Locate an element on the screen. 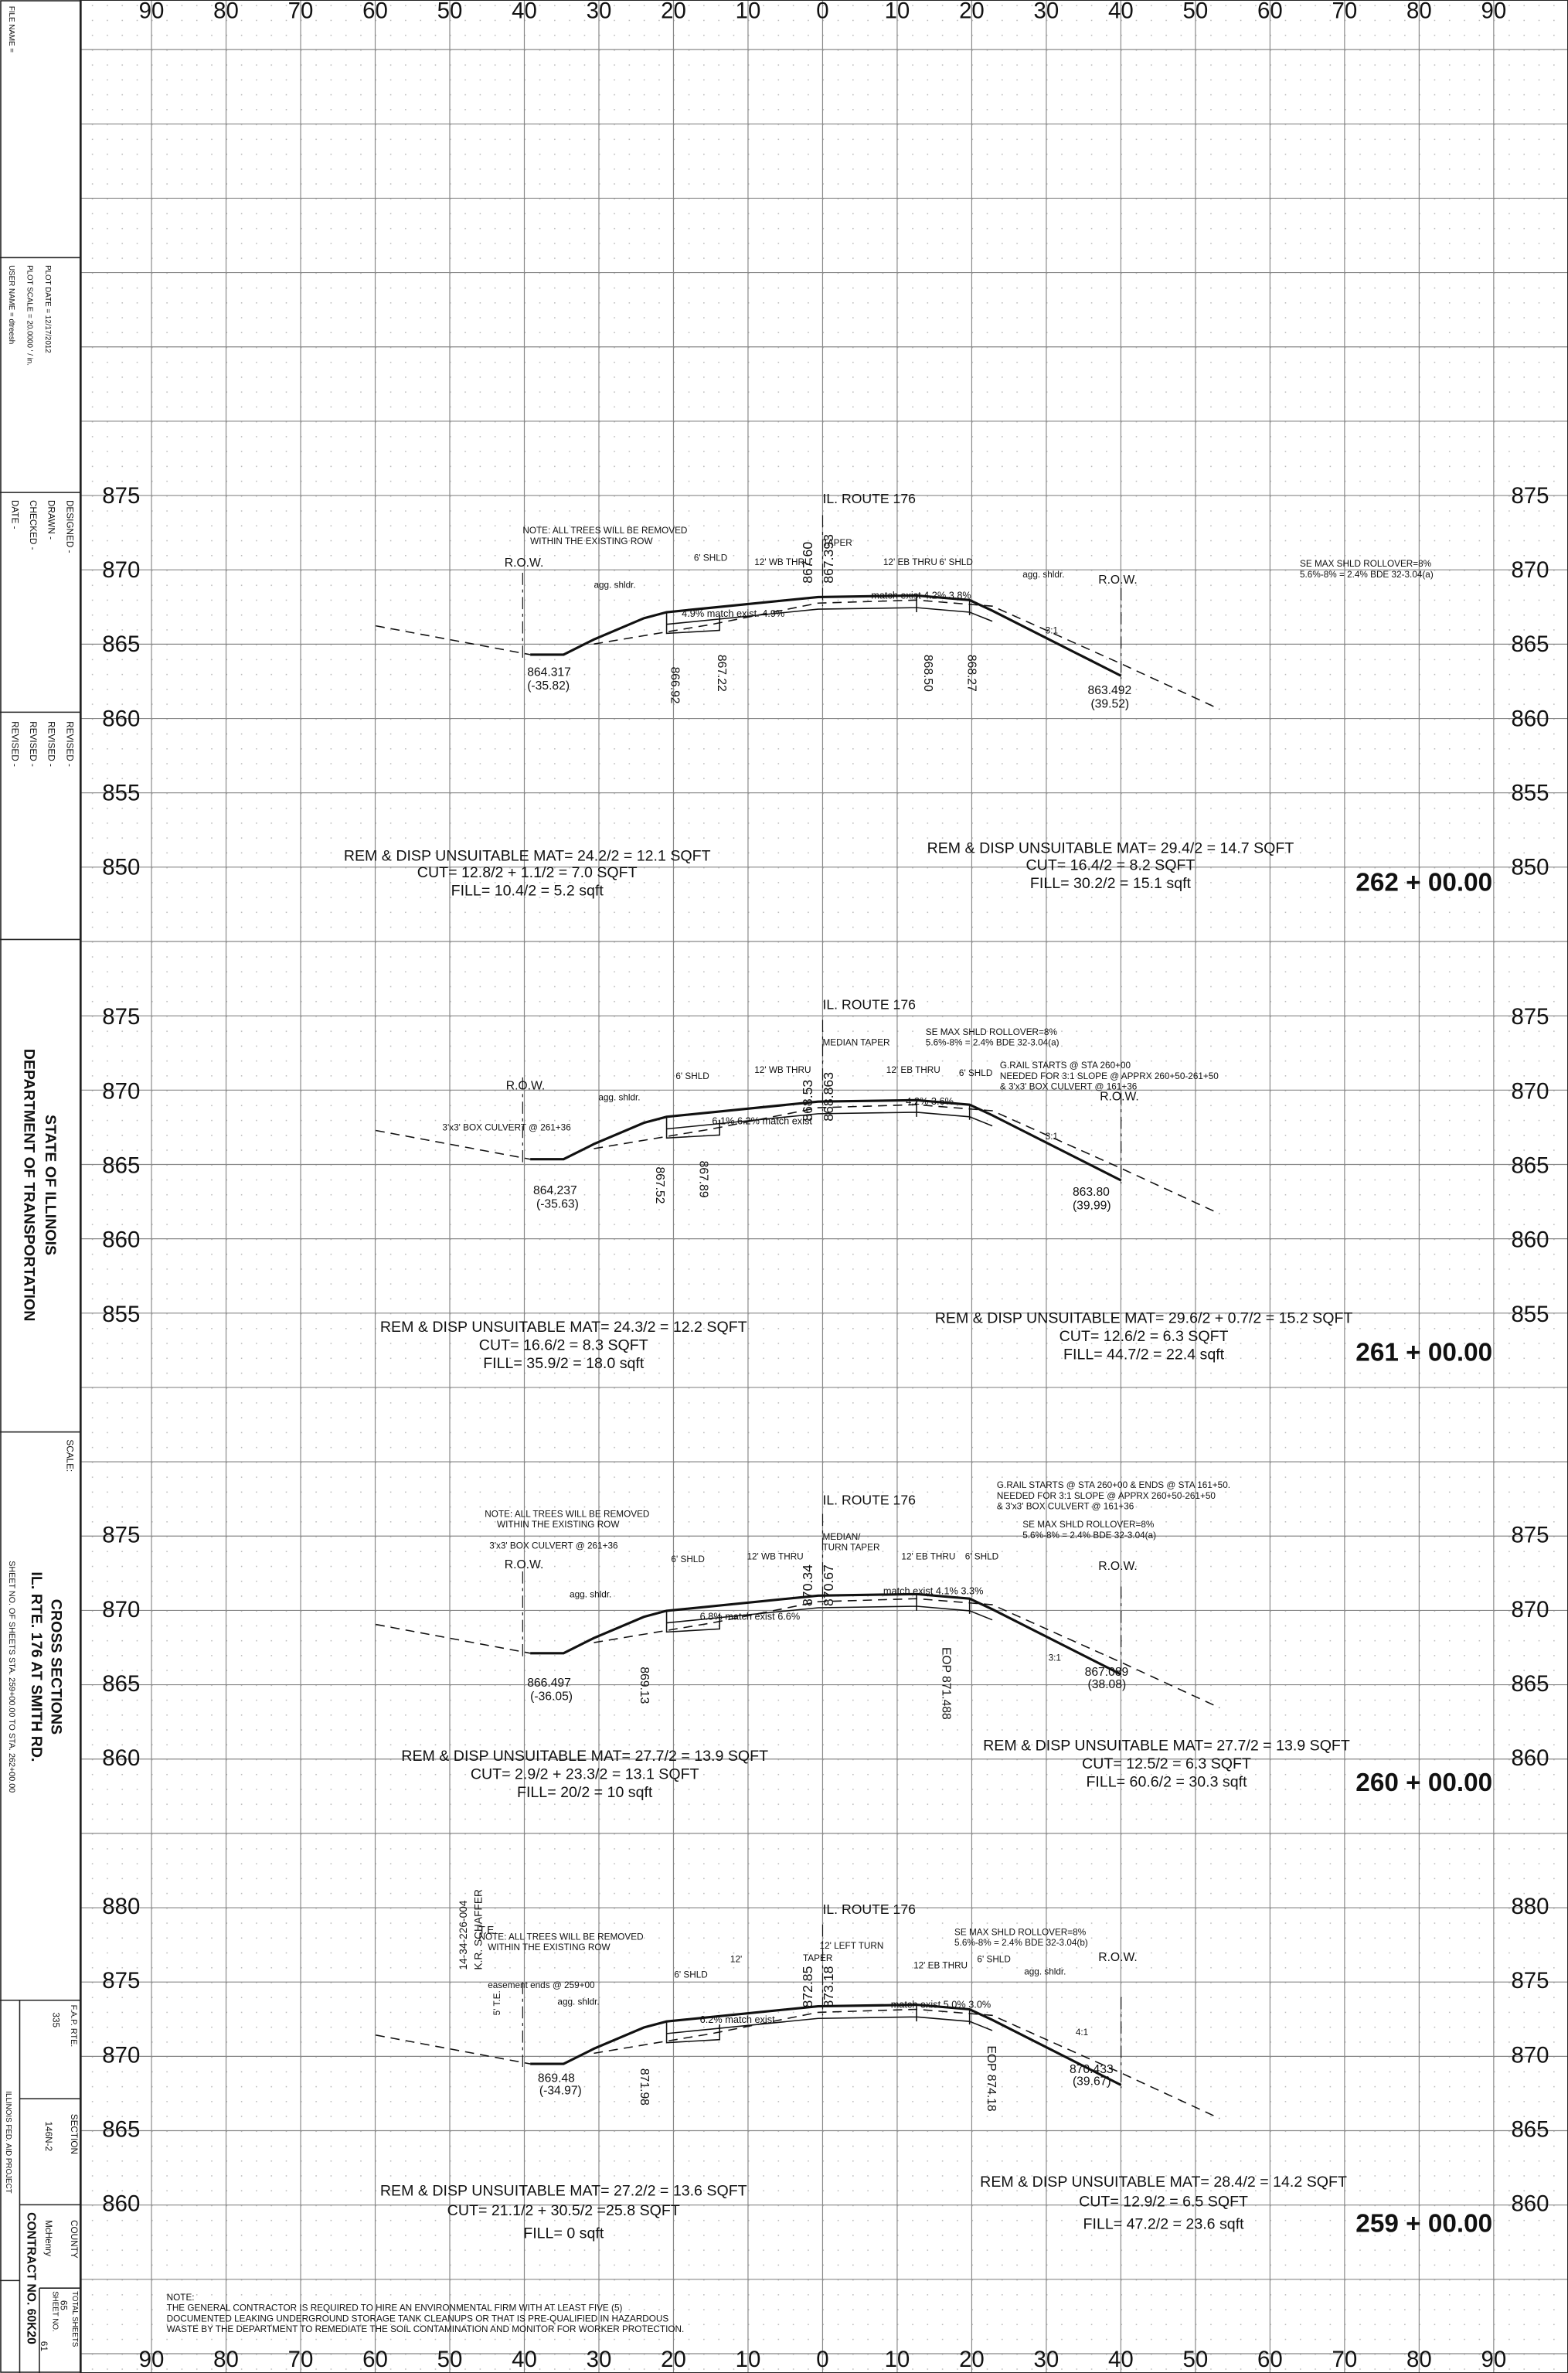  annotation: EOP 874.18 is located at coordinates (991, 2079).